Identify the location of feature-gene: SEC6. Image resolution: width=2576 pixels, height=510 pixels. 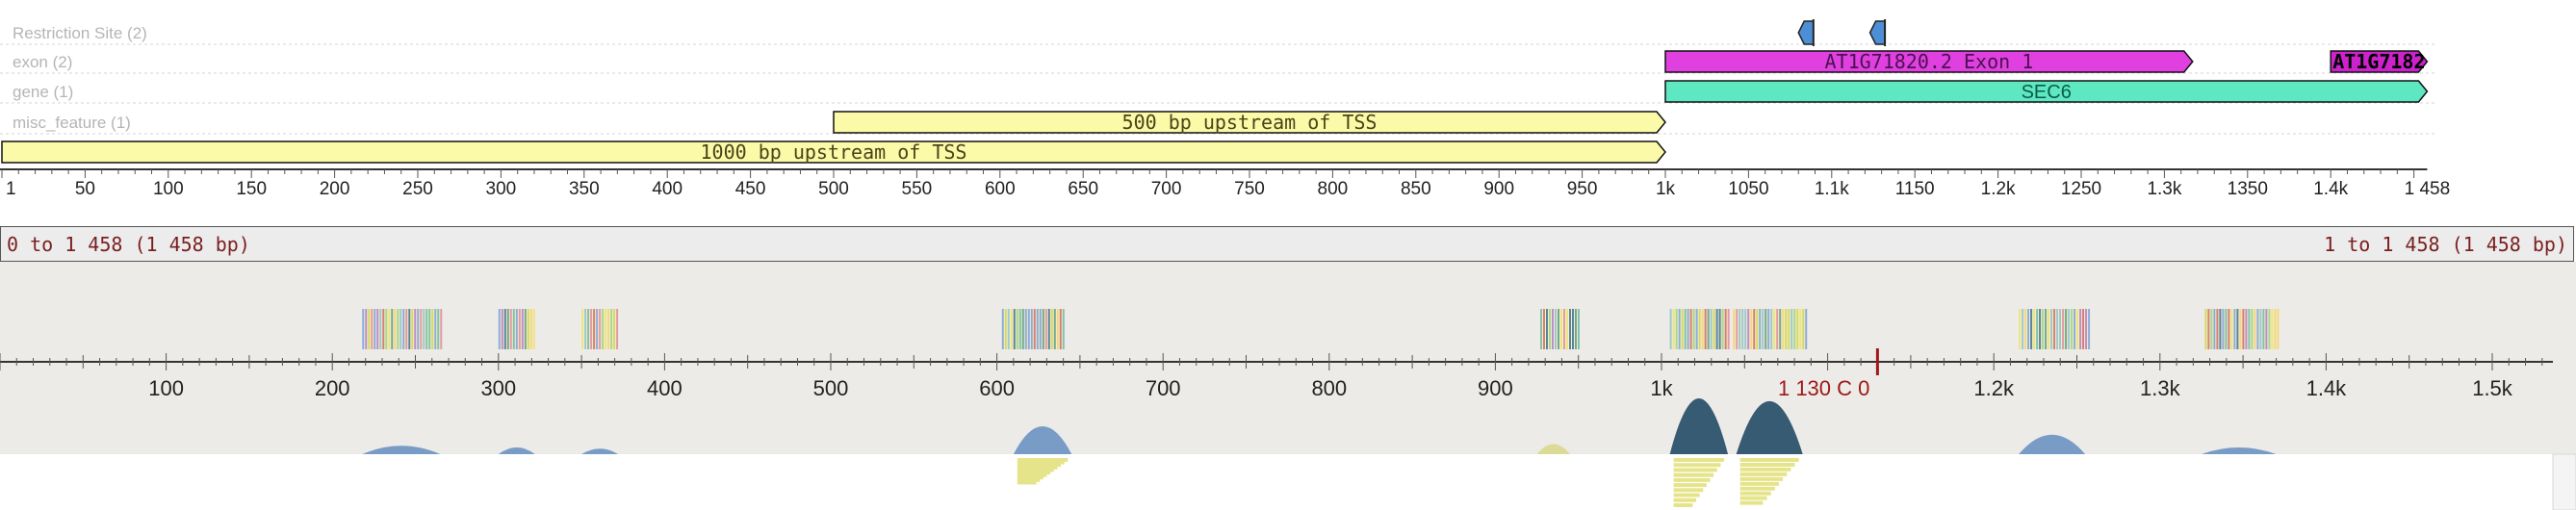
(2047, 91).